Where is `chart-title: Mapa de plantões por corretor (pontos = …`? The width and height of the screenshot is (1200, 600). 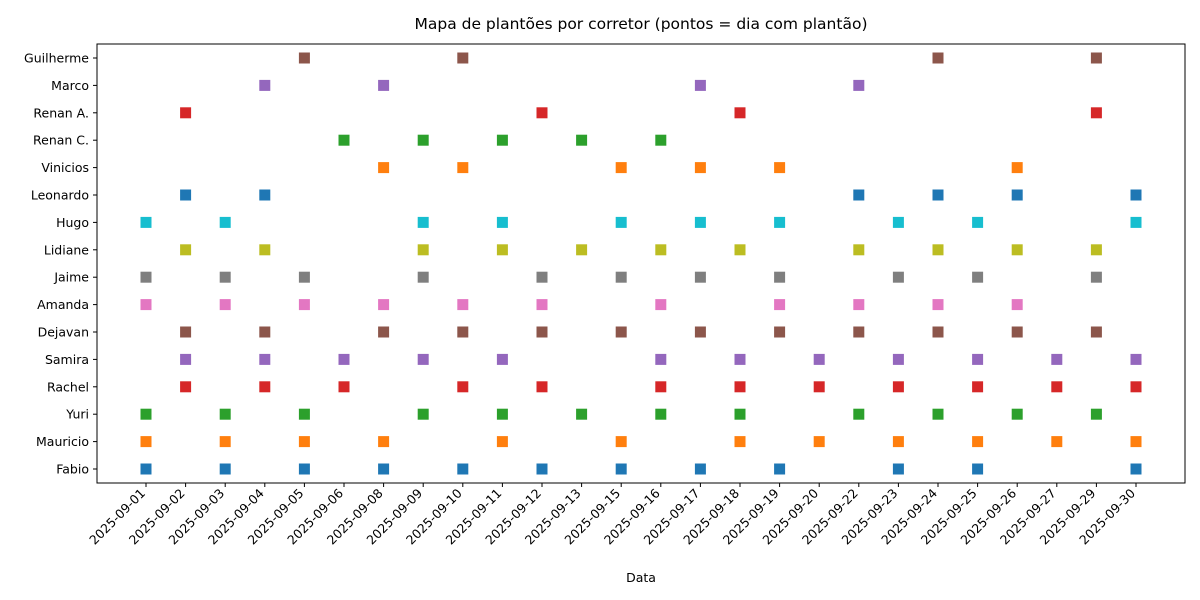
chart-title: Mapa de plantões por corretor (pontos = … is located at coordinates (640, 24).